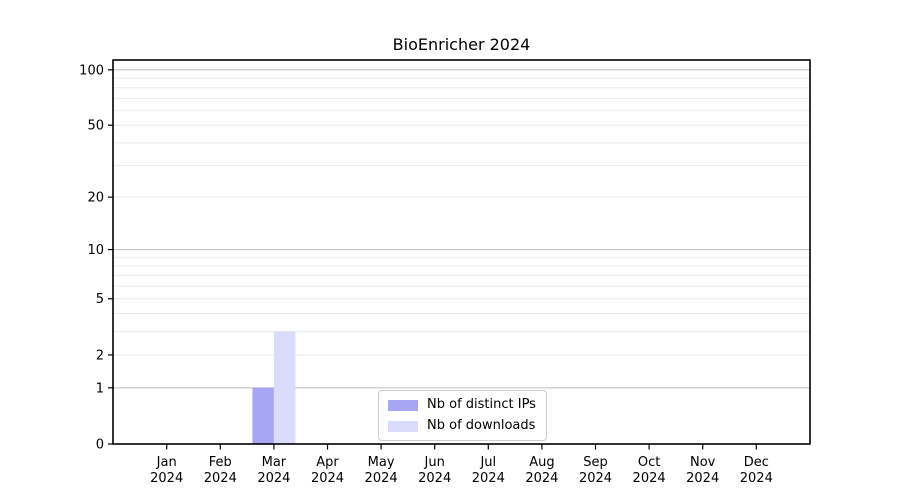  I want to click on y-tick-label: 50, so click(95, 126).